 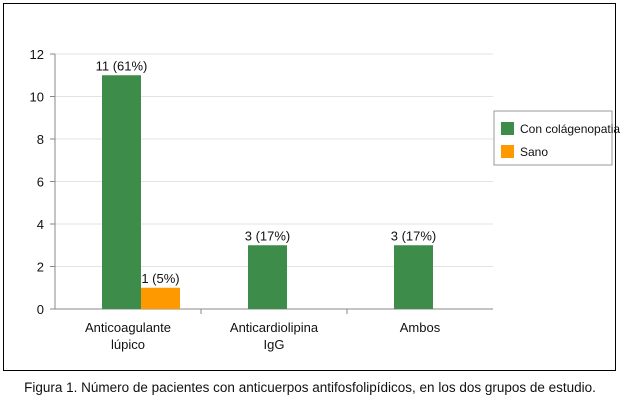 I want to click on data-label: 1 (5%), so click(x=160, y=278).